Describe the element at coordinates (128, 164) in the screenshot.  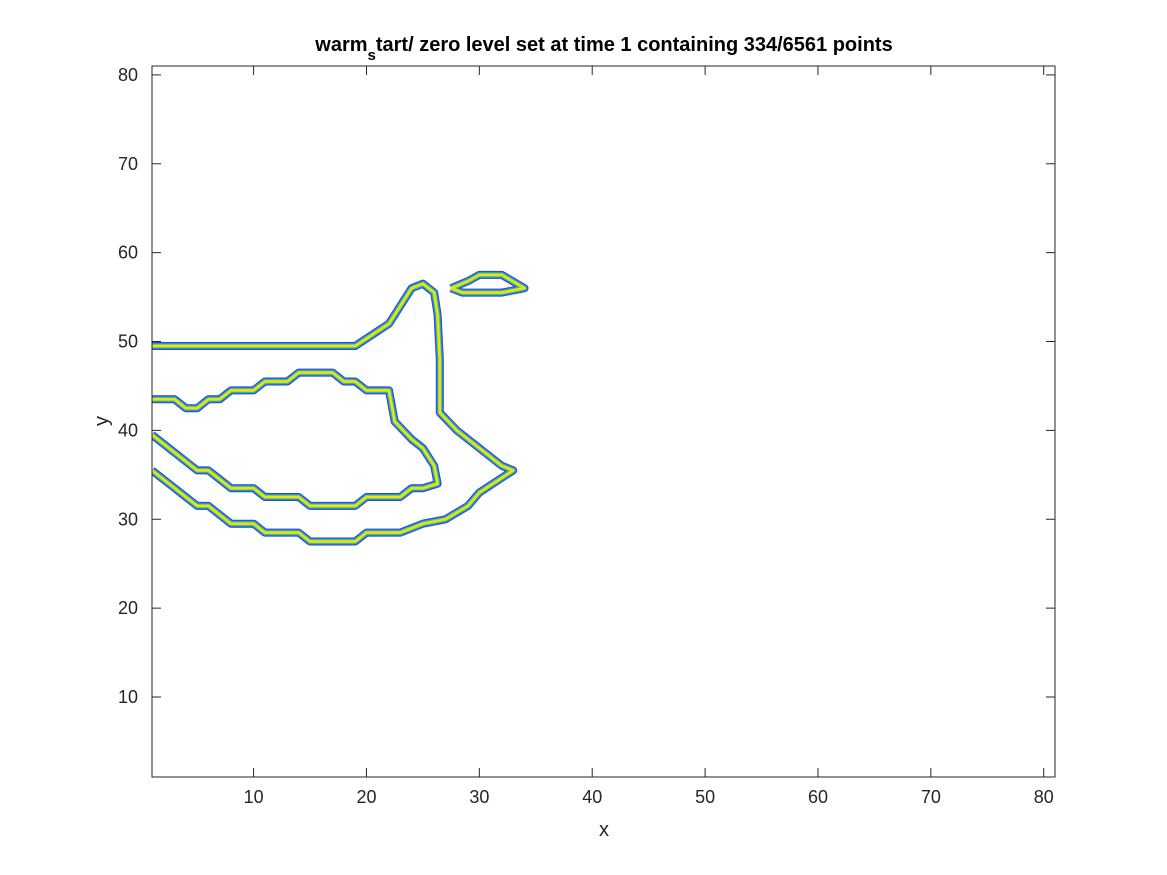
I see `y-tick-label: 70` at that location.